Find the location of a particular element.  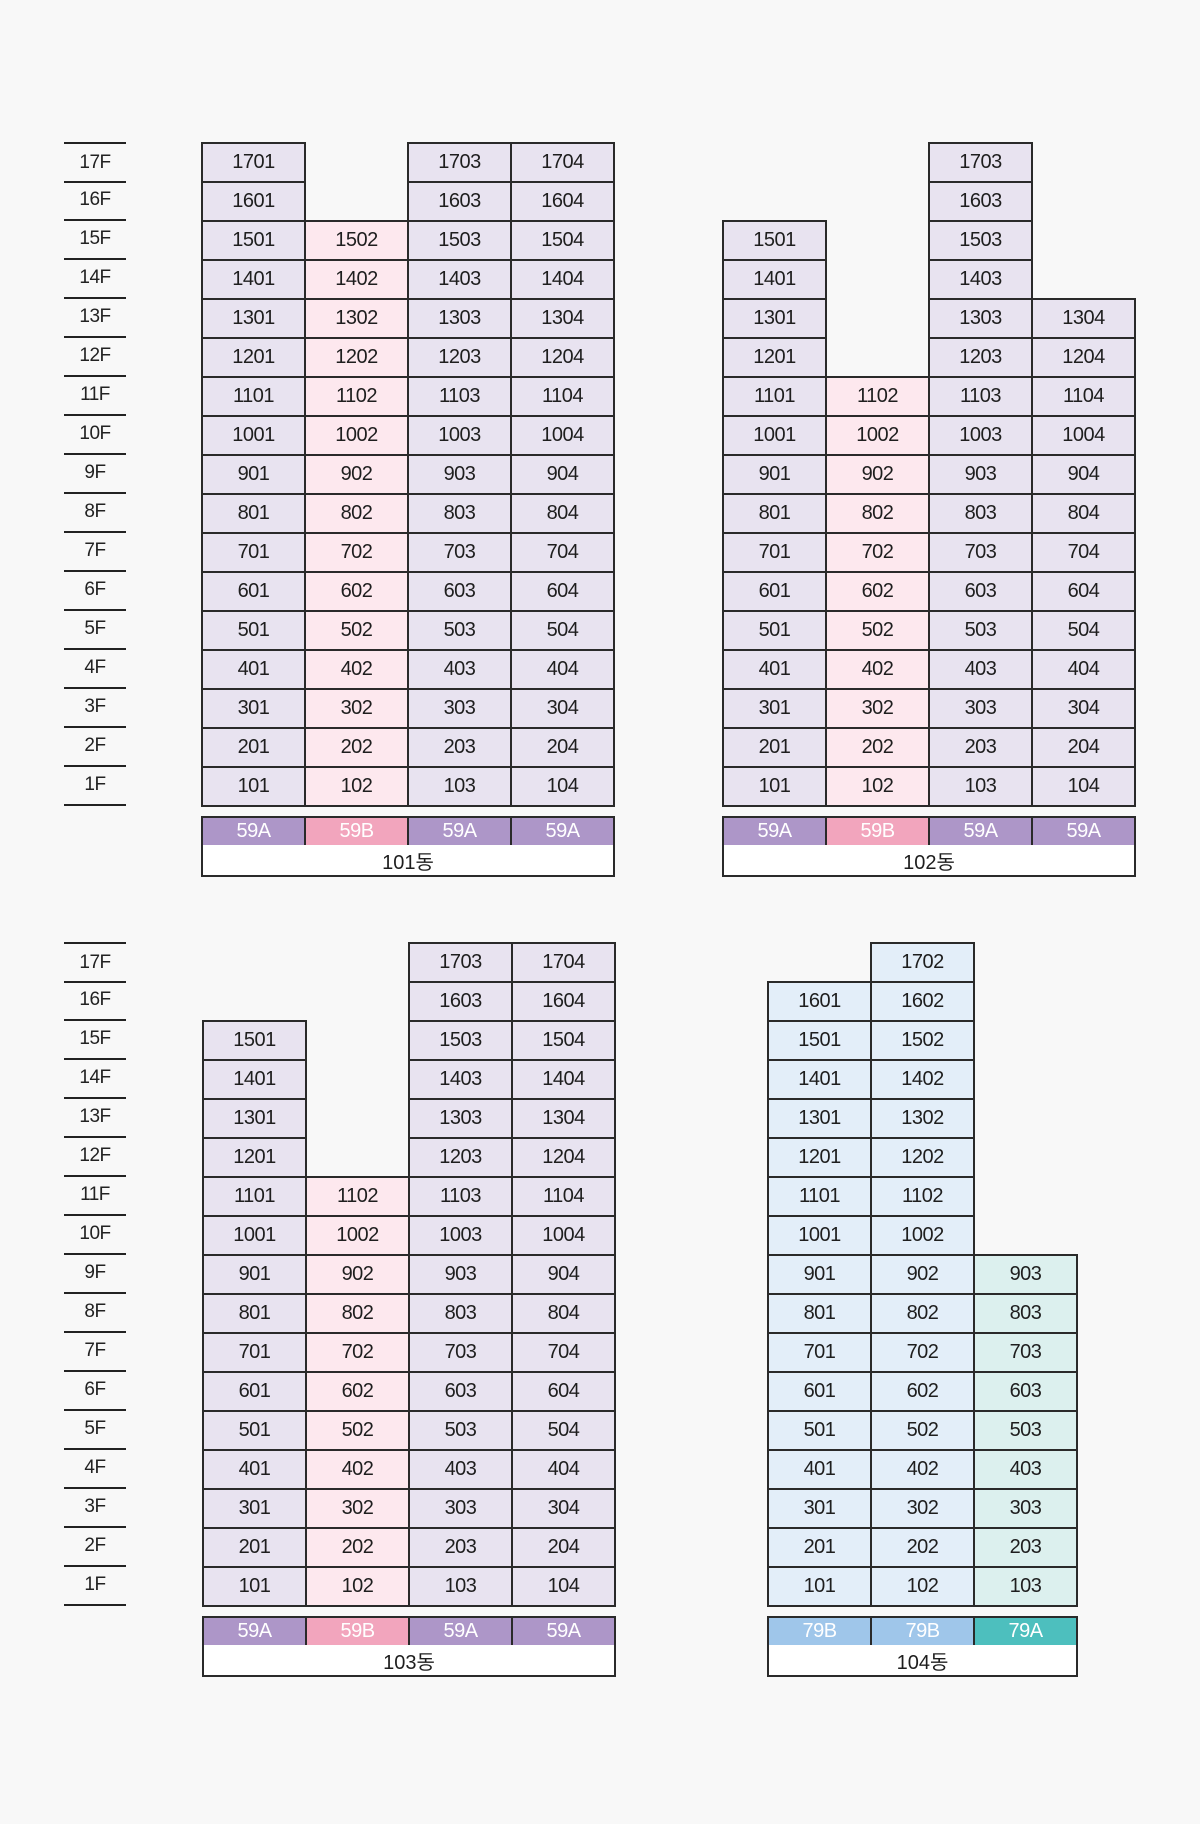

unit-cell: 201 is located at coordinates (819, 1547).